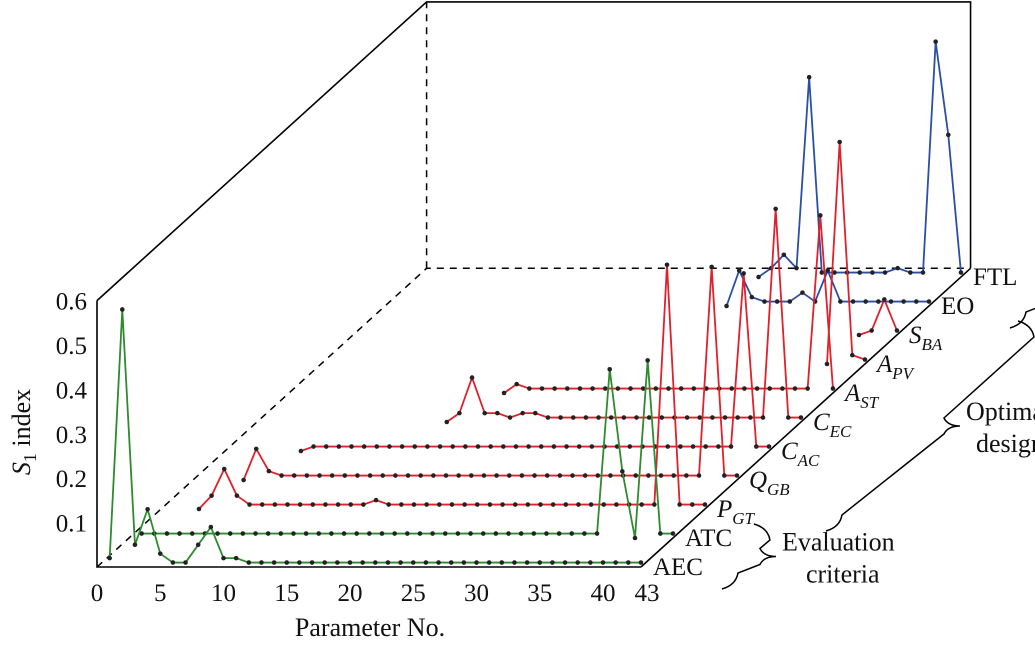 The height and width of the screenshot is (648, 1035). What do you see at coordinates (603, 593) in the screenshot?
I see `x-tick-label: 40` at bounding box center [603, 593].